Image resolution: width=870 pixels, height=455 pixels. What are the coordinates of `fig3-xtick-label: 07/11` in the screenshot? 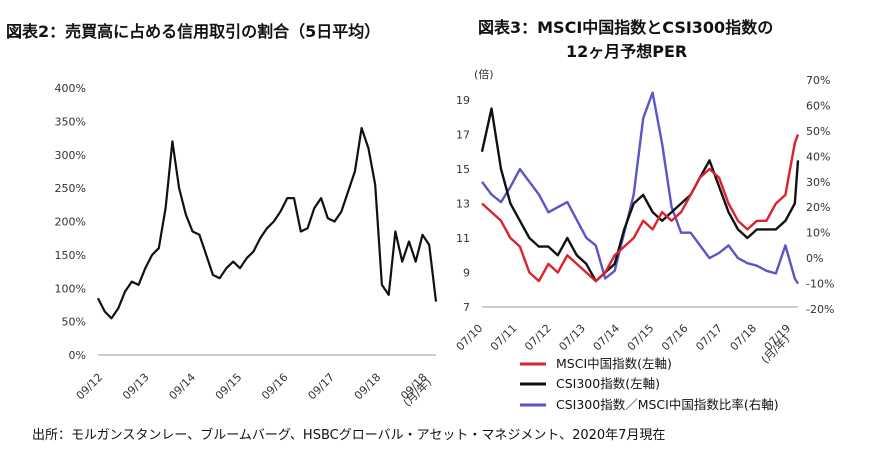 It's located at (504, 338).